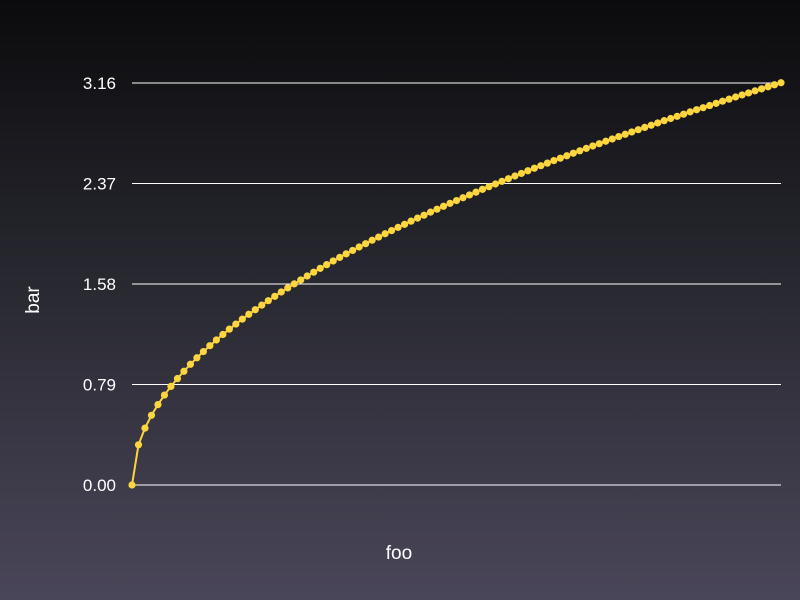 This screenshot has height=600, width=800. Describe the element at coordinates (99, 485) in the screenshot. I see `y-tick-label: 0.00` at that location.